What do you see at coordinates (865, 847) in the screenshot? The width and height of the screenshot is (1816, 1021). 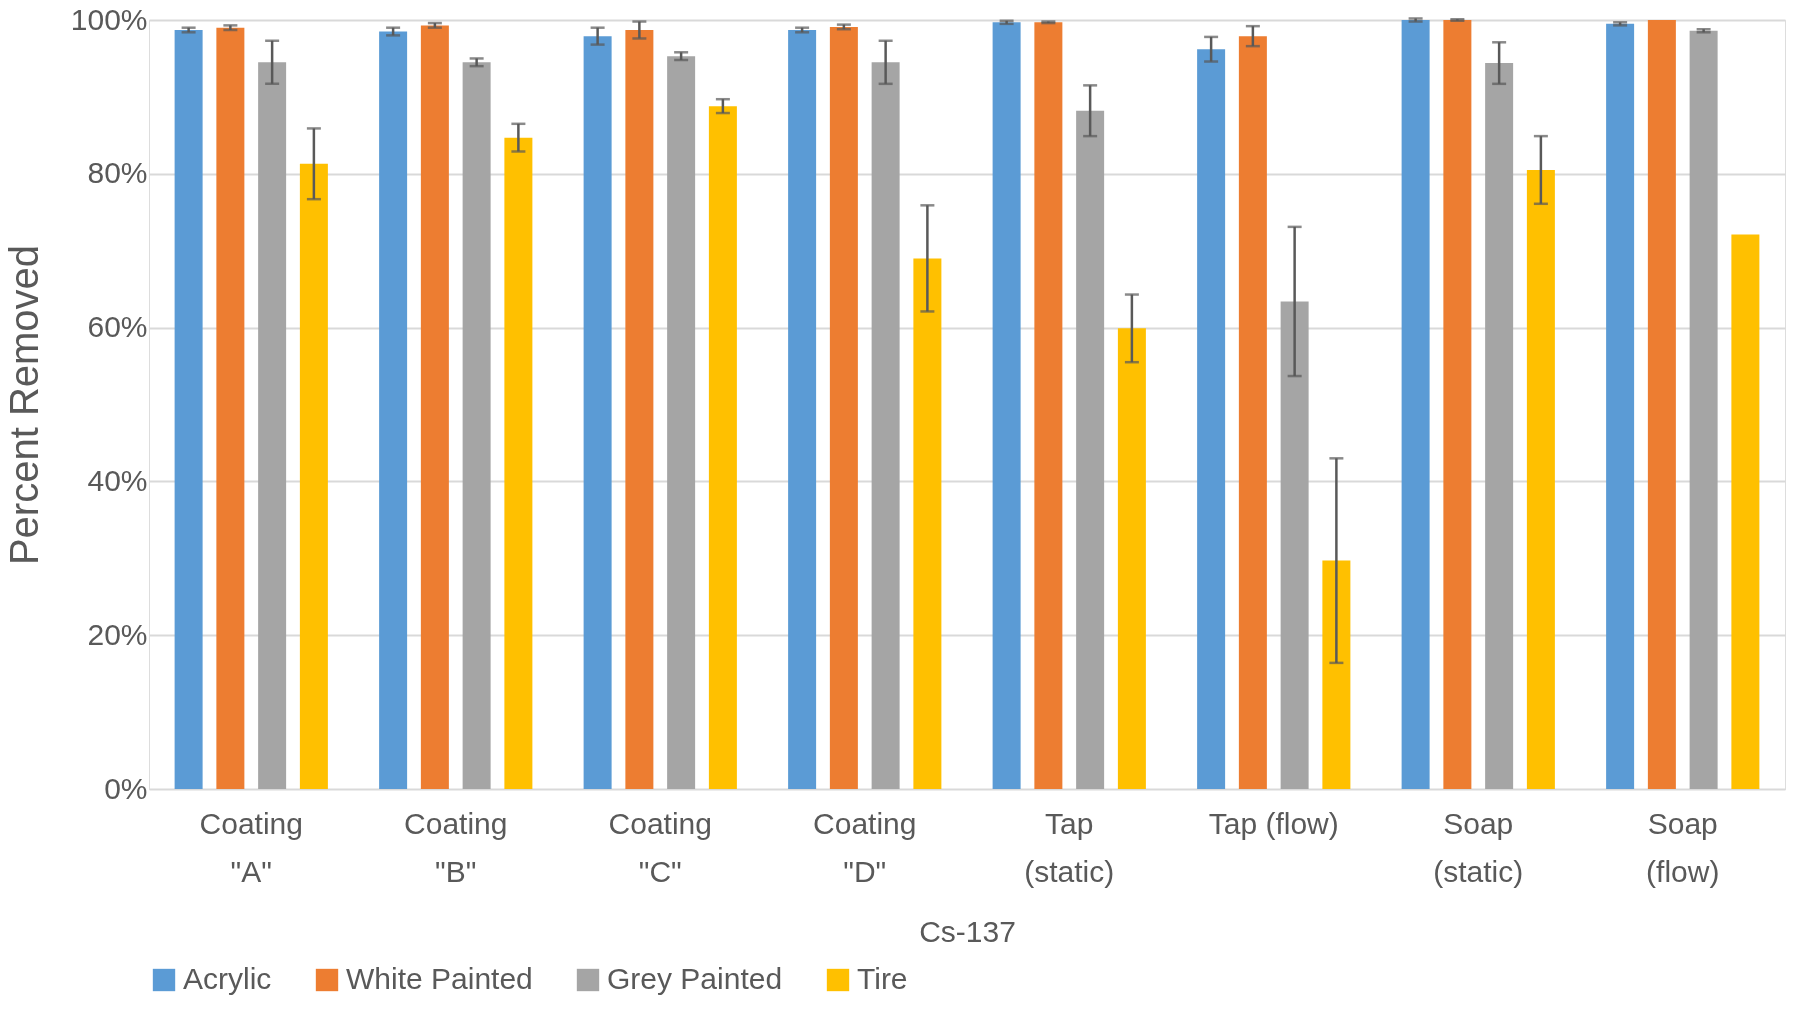 I see `x-tick-label: Coating "D"` at bounding box center [865, 847].